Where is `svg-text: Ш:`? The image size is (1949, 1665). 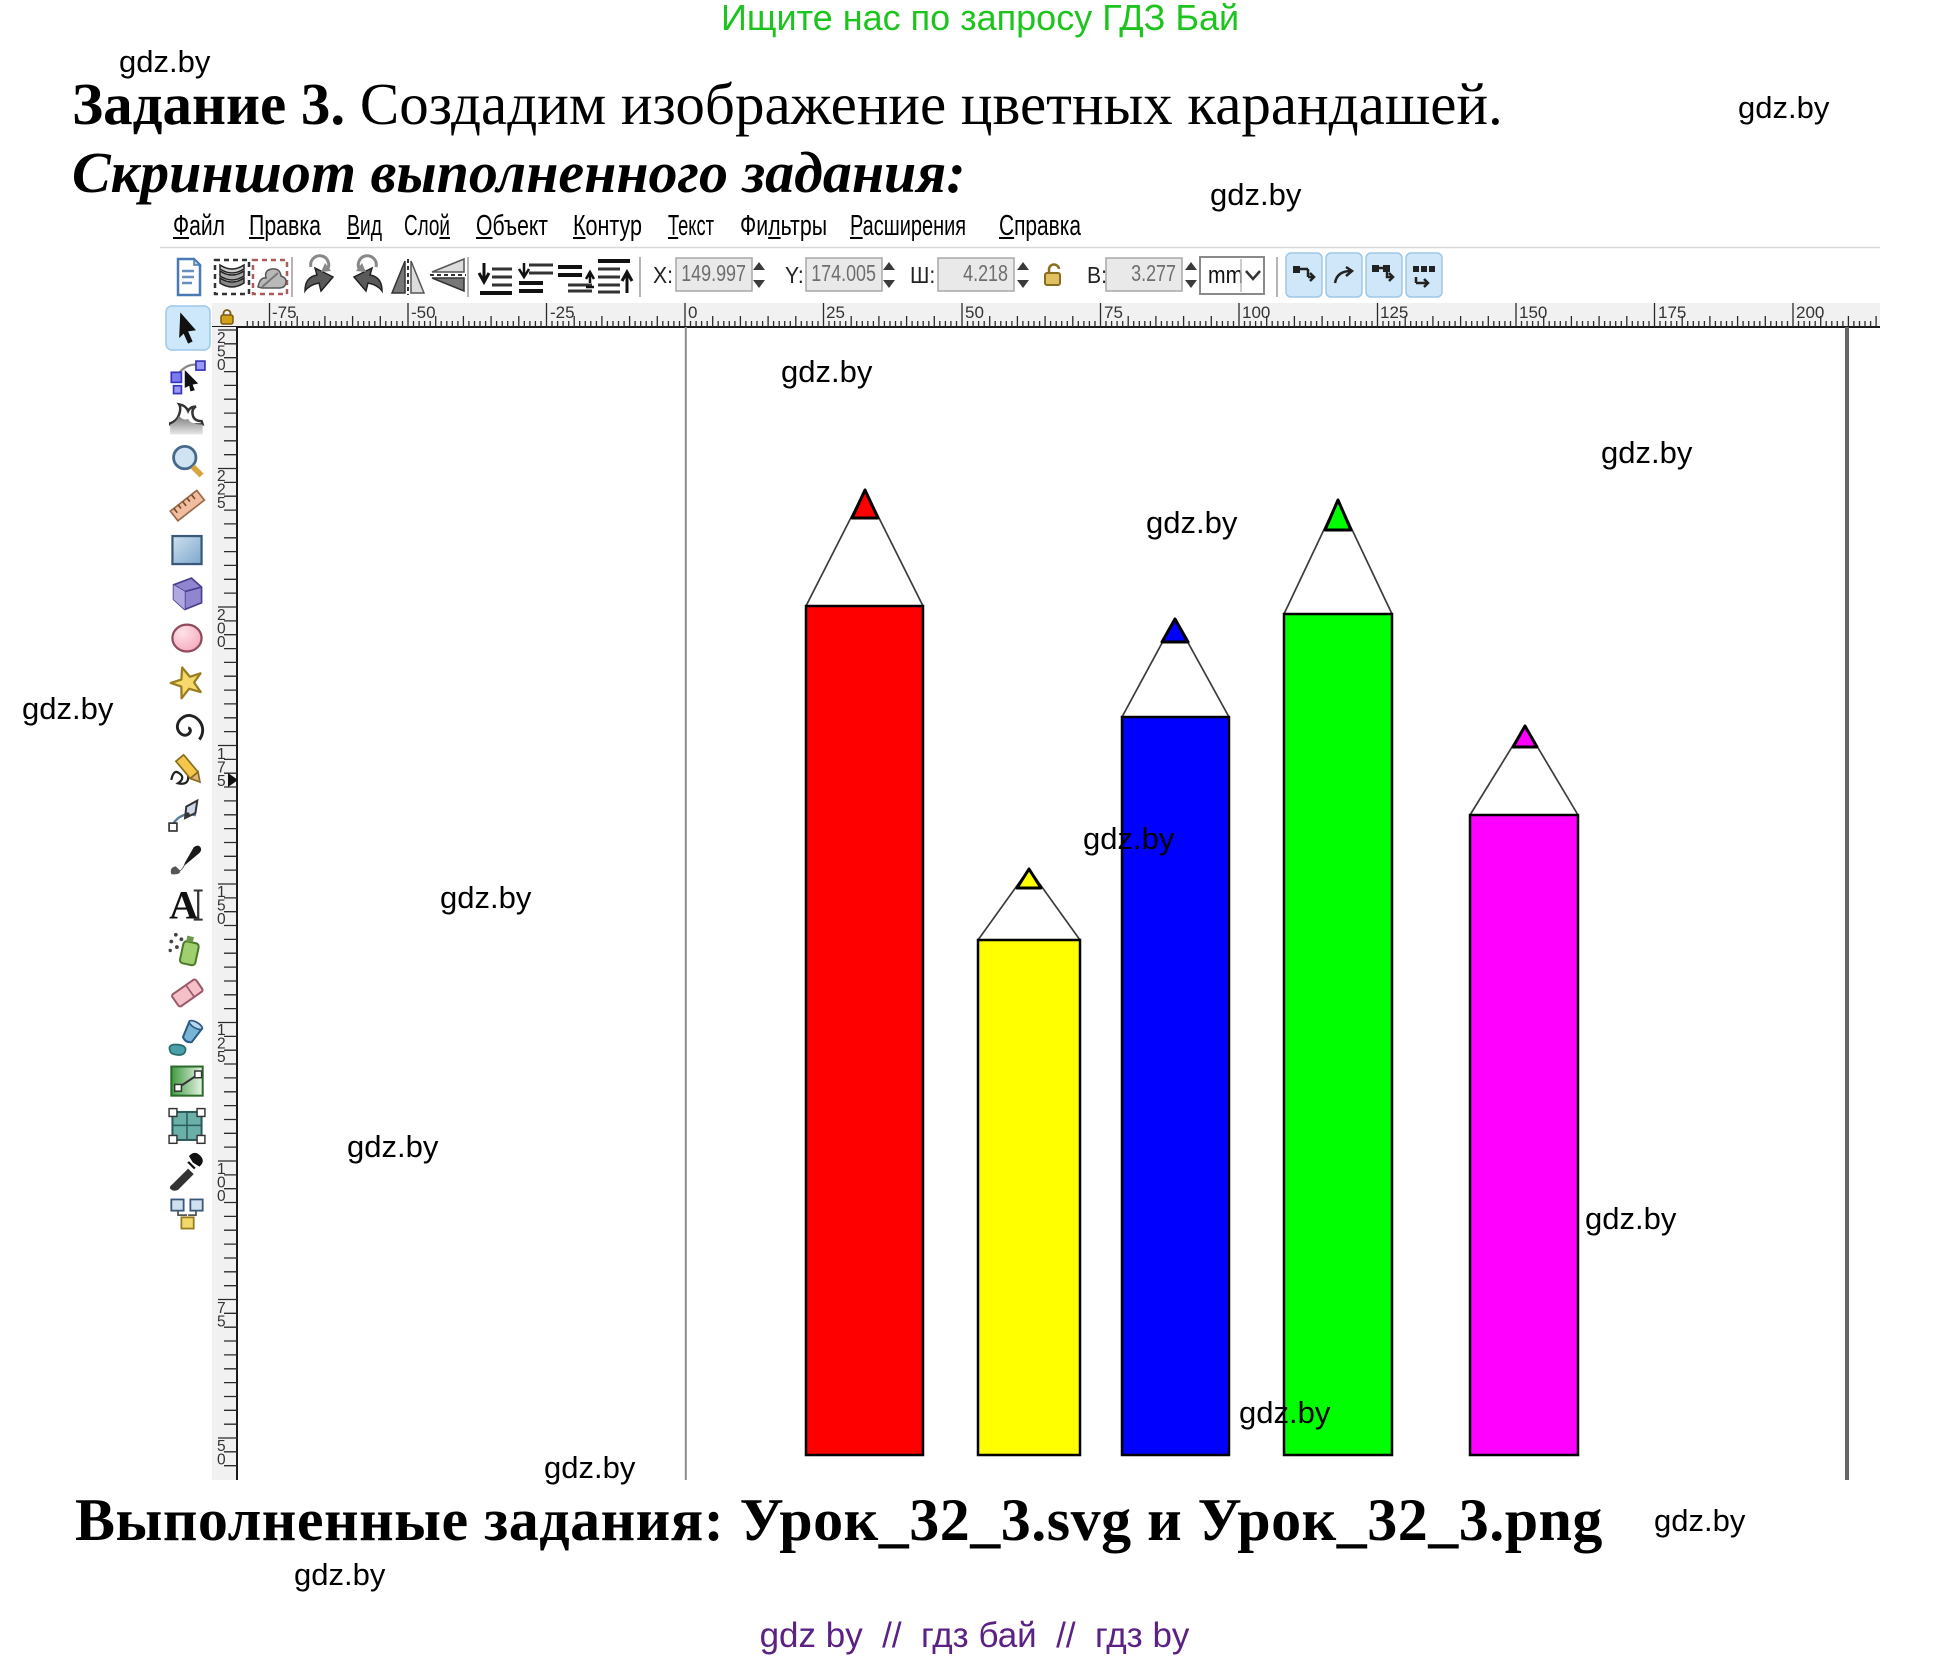
svg-text: Ш: is located at coordinates (922, 275).